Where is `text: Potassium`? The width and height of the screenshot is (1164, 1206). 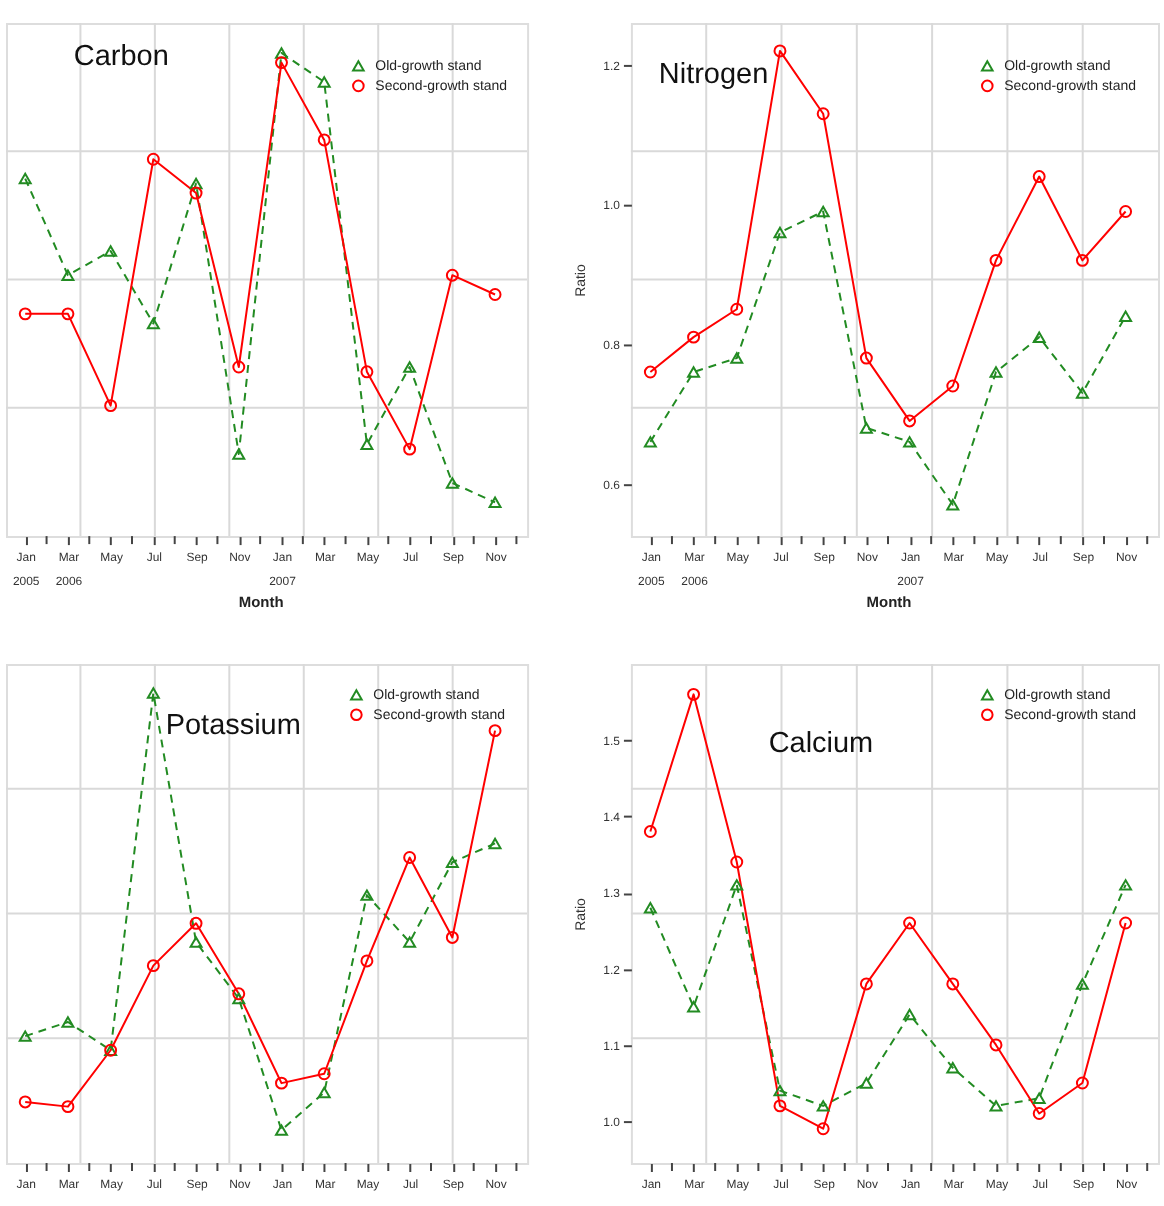 text: Potassium is located at coordinates (233, 725).